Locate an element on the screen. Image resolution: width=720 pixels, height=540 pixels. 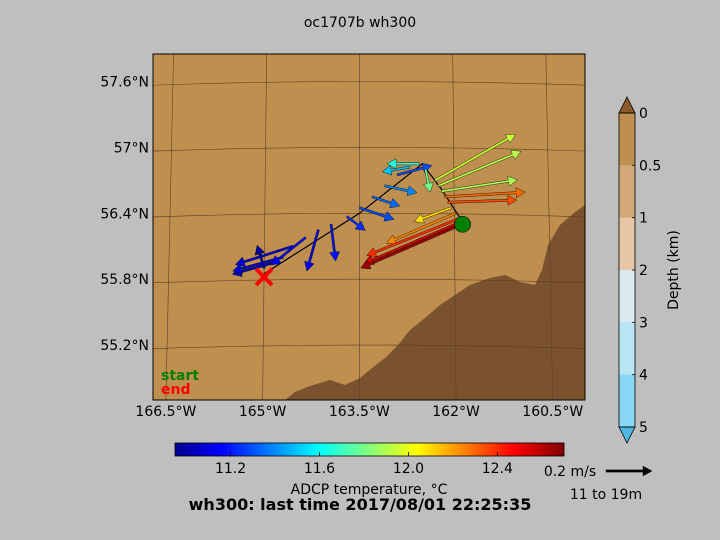
legend-end-label: end is located at coordinates (175, 390).